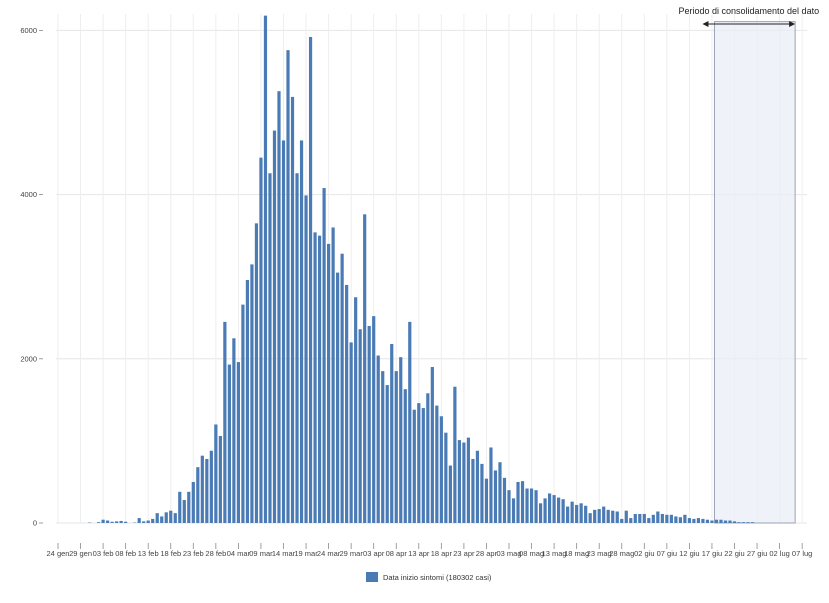 The width and height of the screenshot is (829, 603). I want to click on y-tick-label: 6000, so click(28, 30).